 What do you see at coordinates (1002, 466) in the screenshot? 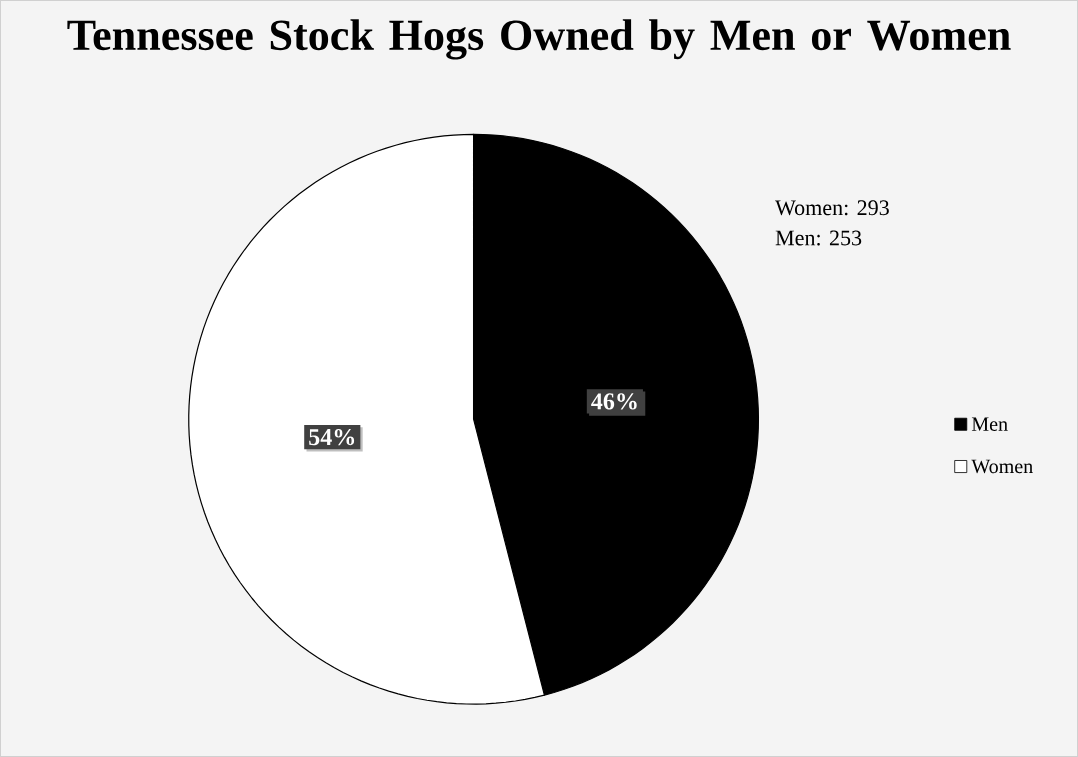
I see `legend-label: Women` at bounding box center [1002, 466].